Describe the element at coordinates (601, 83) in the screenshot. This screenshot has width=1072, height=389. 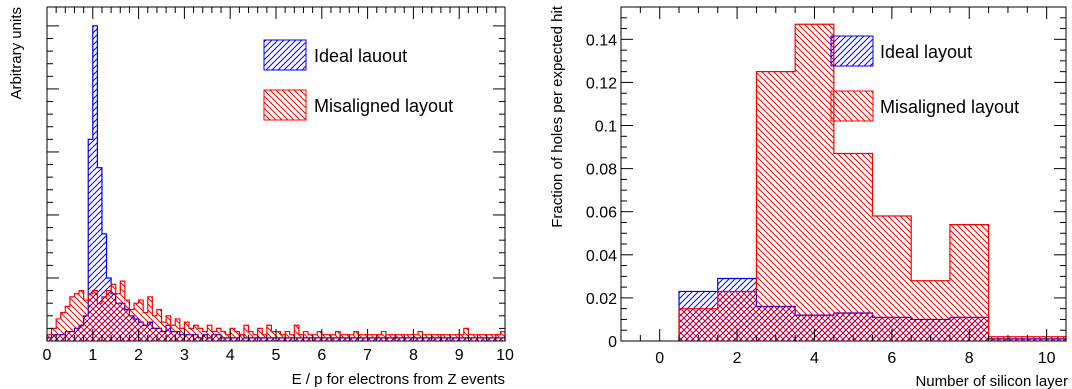
I see `right-y-tick-label: 0.12` at that location.